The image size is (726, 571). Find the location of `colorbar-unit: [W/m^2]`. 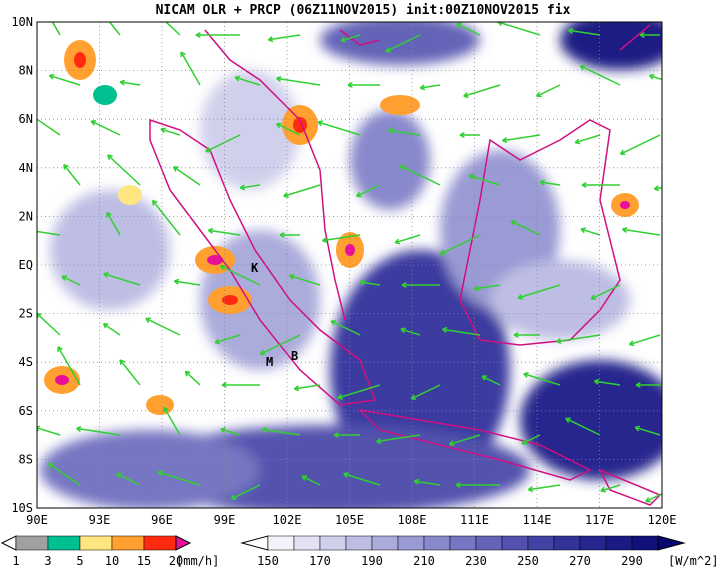

colorbar-unit: [W/m^2] is located at coordinates (693, 561).